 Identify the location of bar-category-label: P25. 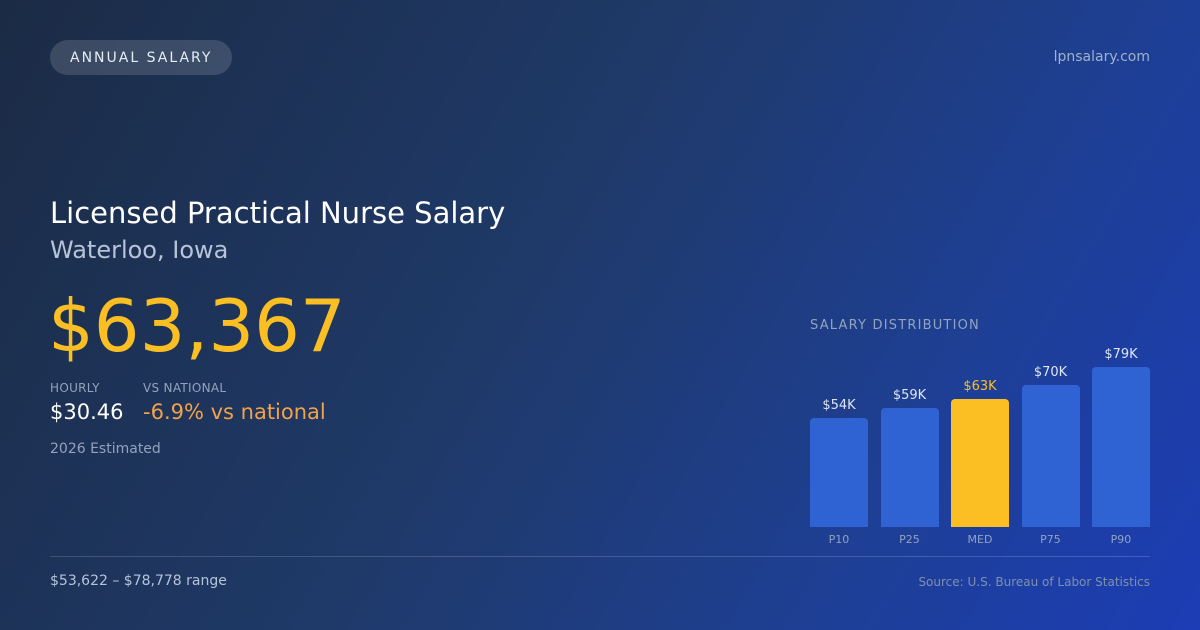
(909, 539).